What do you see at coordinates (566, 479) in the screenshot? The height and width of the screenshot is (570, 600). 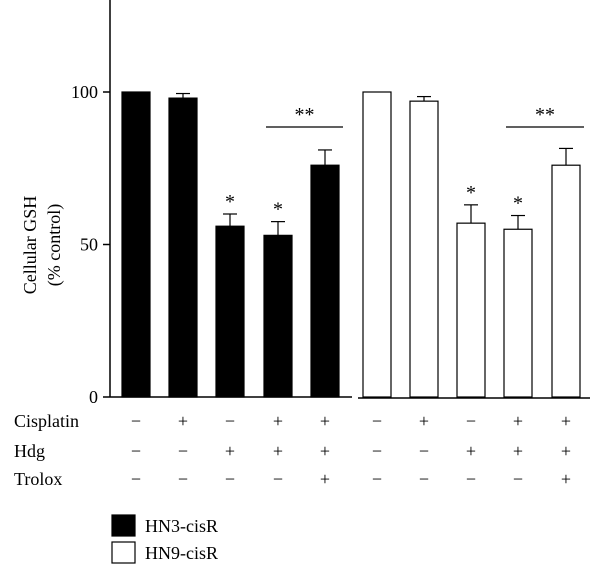 I see `condition-mark-trolox-2-5: +` at bounding box center [566, 479].